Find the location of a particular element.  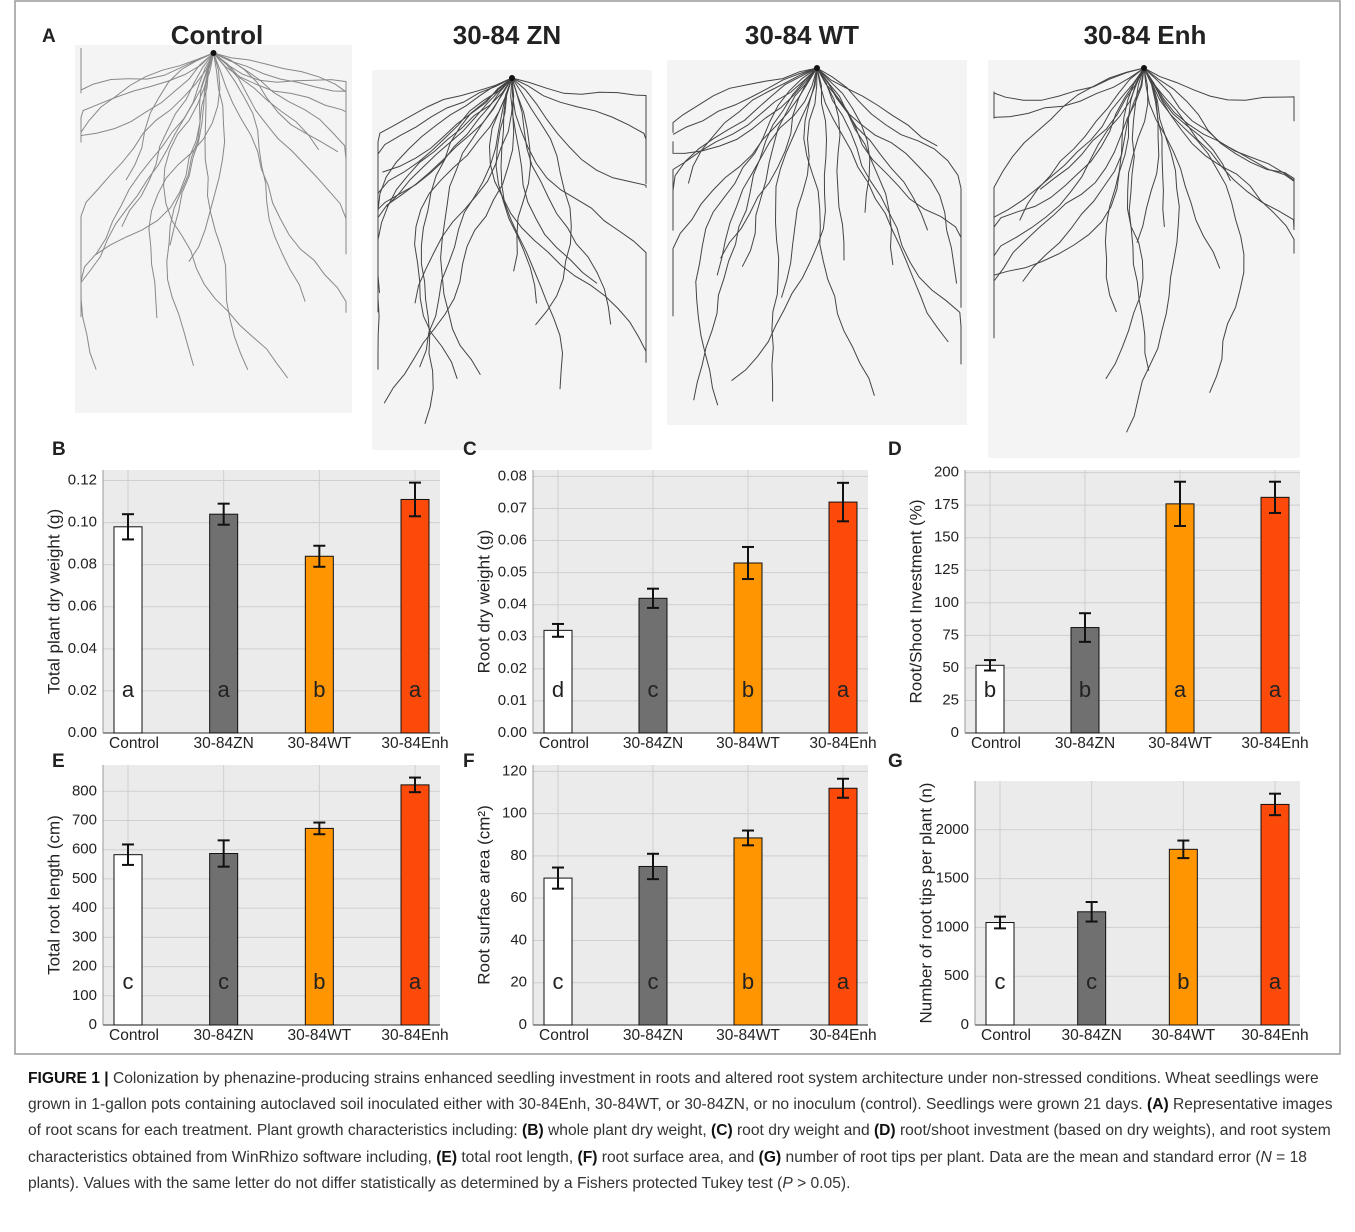

y-tick-label: 50 is located at coordinates (950, 667).